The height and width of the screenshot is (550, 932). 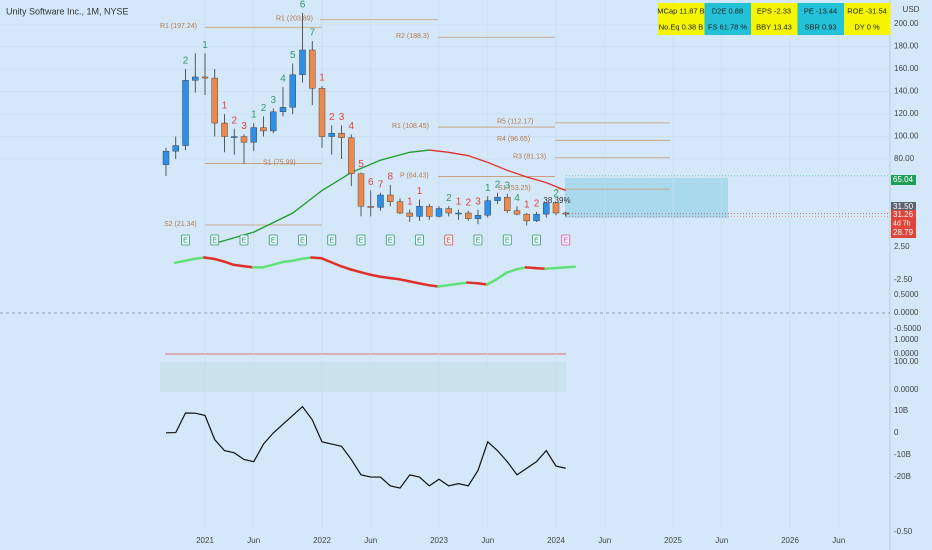 I want to click on metric-text: EPS -2.33, so click(x=774, y=10).